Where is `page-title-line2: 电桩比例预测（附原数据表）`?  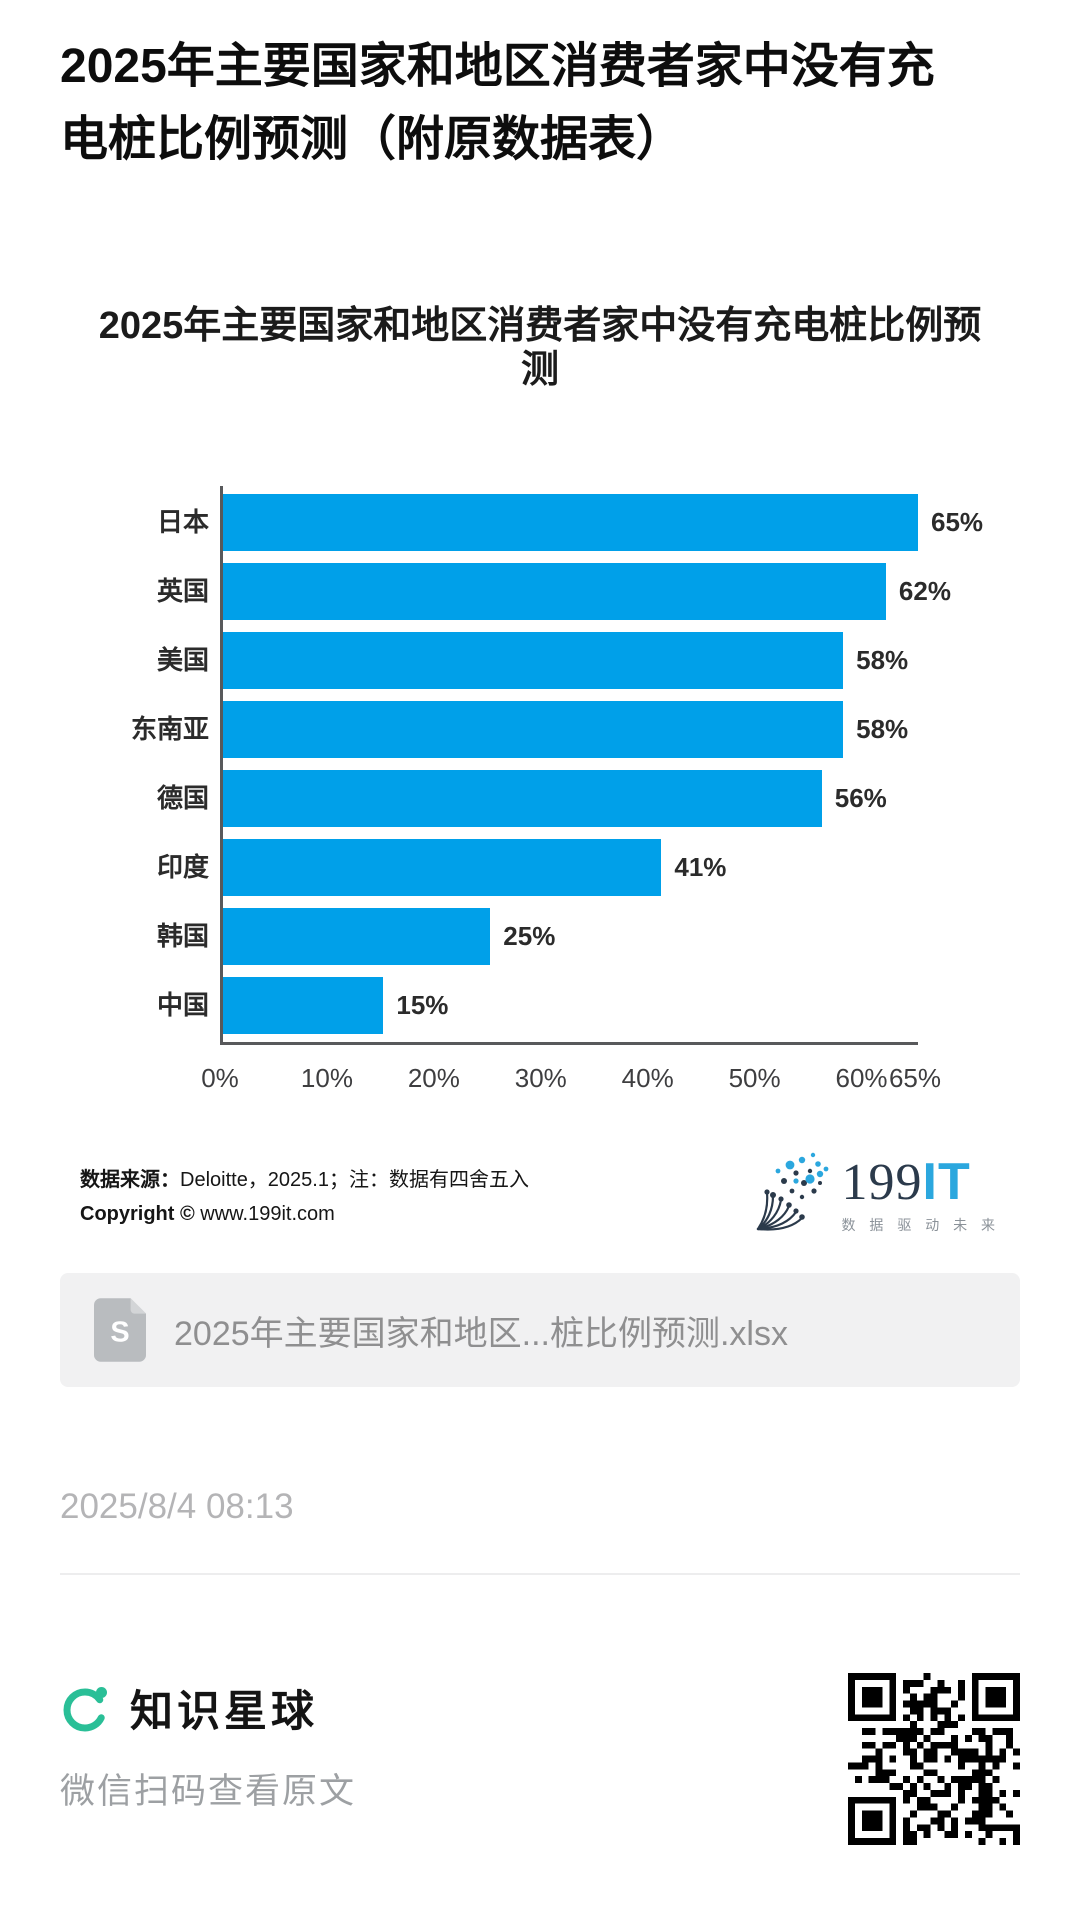 page-title-line2: 电桩比例预测（附原数据表） is located at coordinates (372, 139).